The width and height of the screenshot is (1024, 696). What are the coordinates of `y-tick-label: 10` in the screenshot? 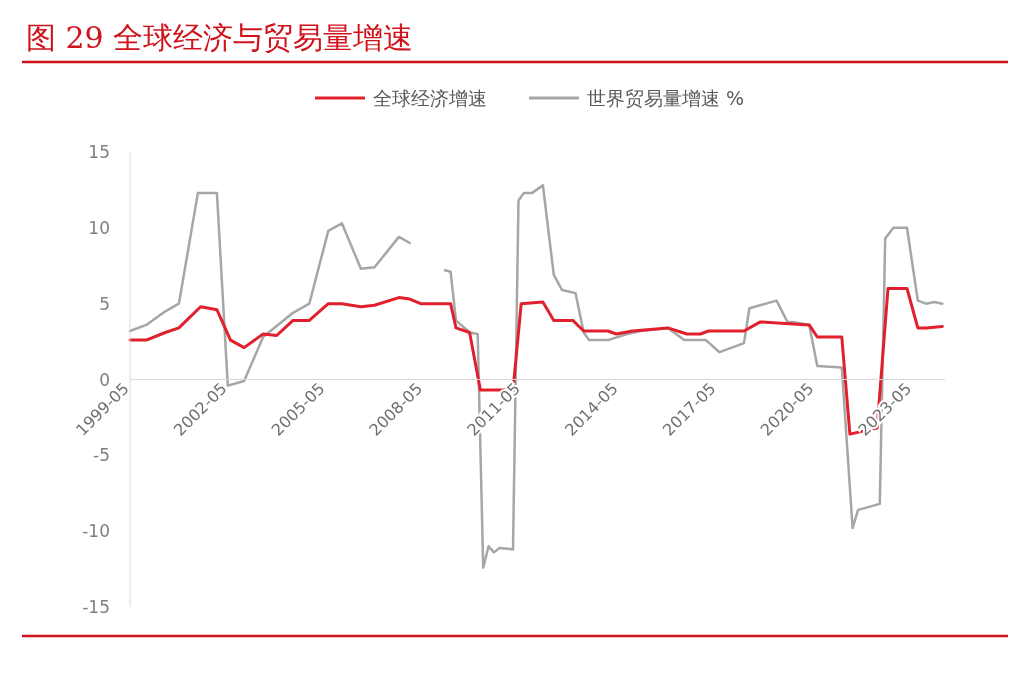 It's located at (99, 227).